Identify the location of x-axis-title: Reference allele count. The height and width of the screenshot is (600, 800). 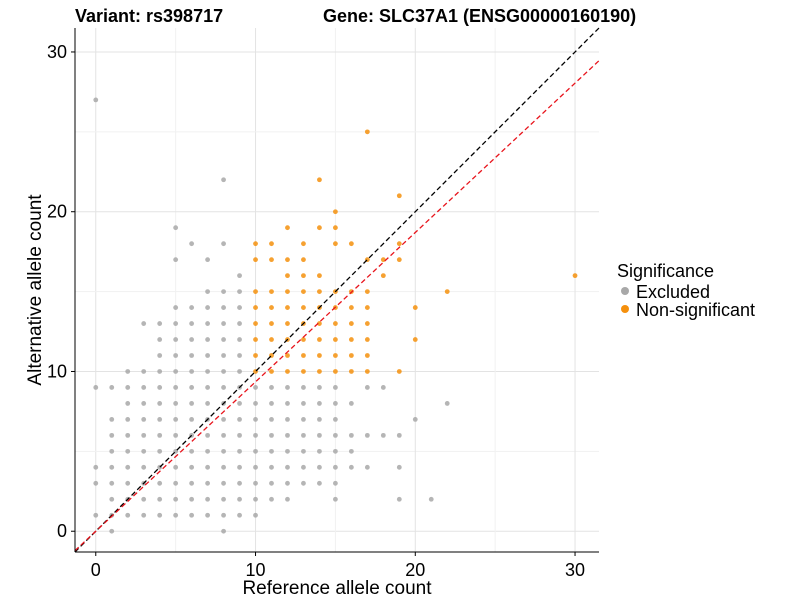
(337, 588).